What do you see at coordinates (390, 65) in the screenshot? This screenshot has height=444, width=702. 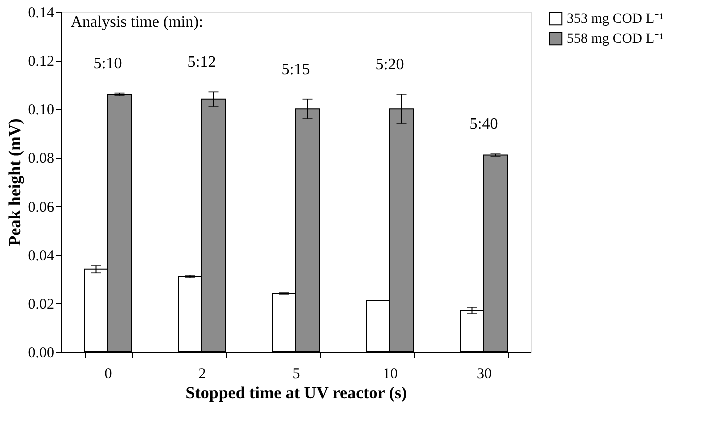 I see `annotation: 5:20` at bounding box center [390, 65].